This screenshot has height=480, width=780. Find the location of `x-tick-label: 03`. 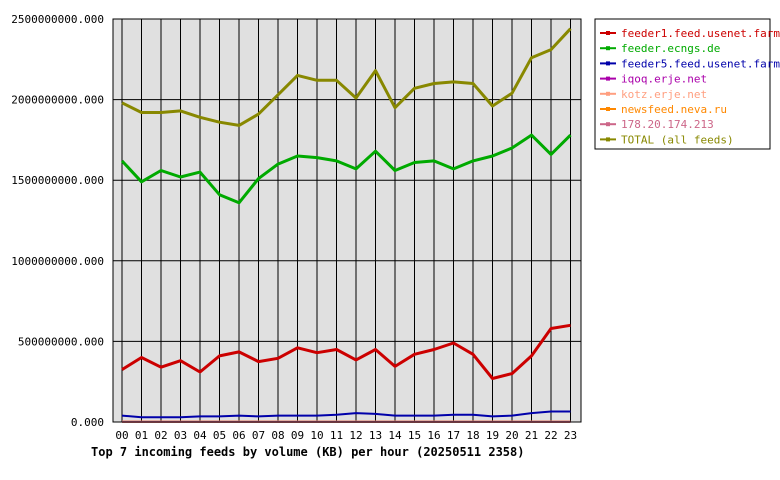

x-tick-label: 03 is located at coordinates (180, 435).